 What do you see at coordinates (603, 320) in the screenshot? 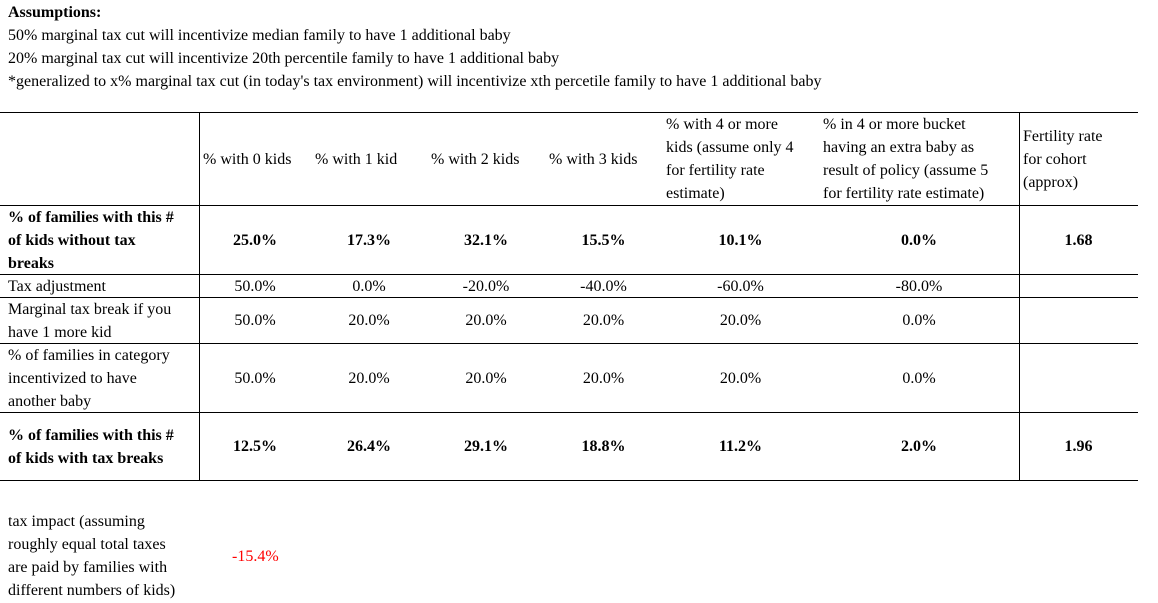
I see `row-marginal-tax-break-value-3: 20.0%` at bounding box center [603, 320].